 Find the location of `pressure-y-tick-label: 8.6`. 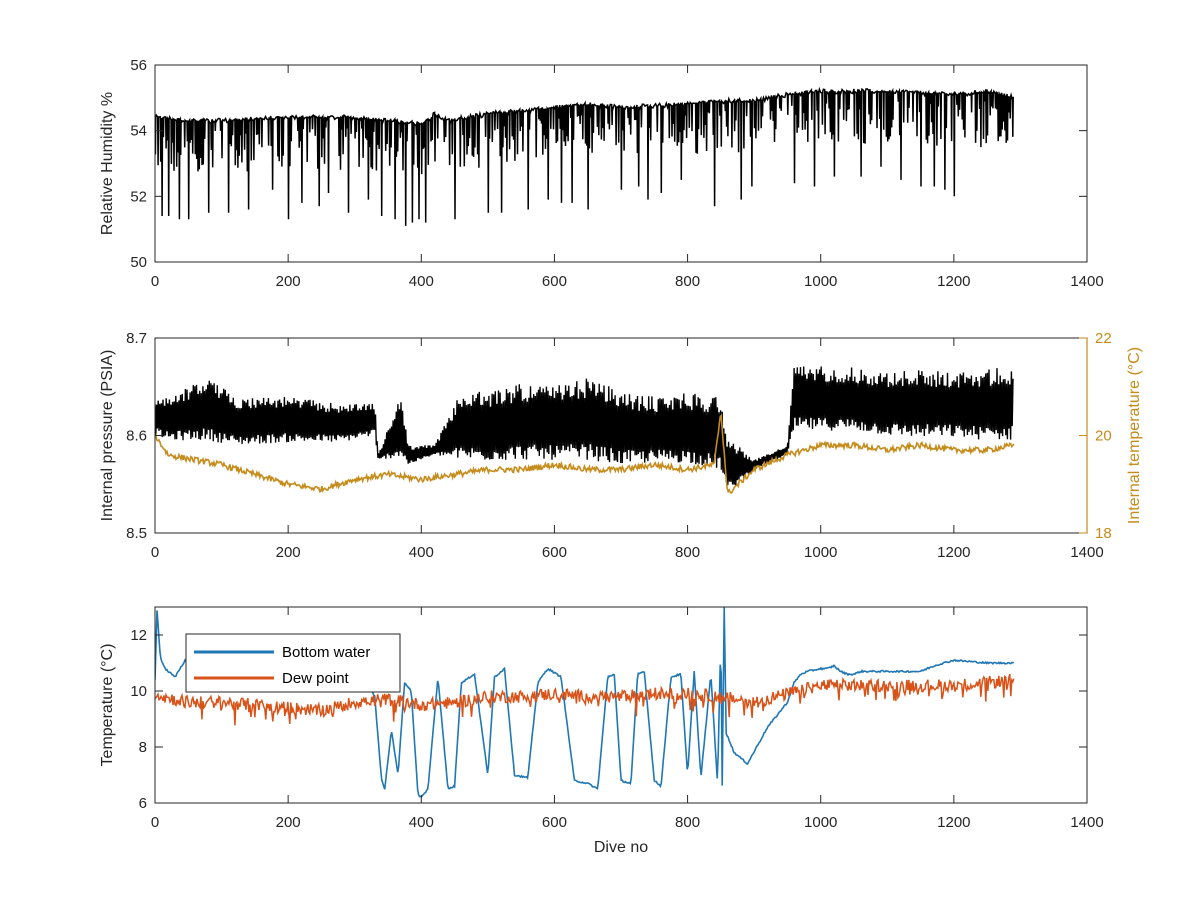

pressure-y-tick-label: 8.6 is located at coordinates (136, 436).